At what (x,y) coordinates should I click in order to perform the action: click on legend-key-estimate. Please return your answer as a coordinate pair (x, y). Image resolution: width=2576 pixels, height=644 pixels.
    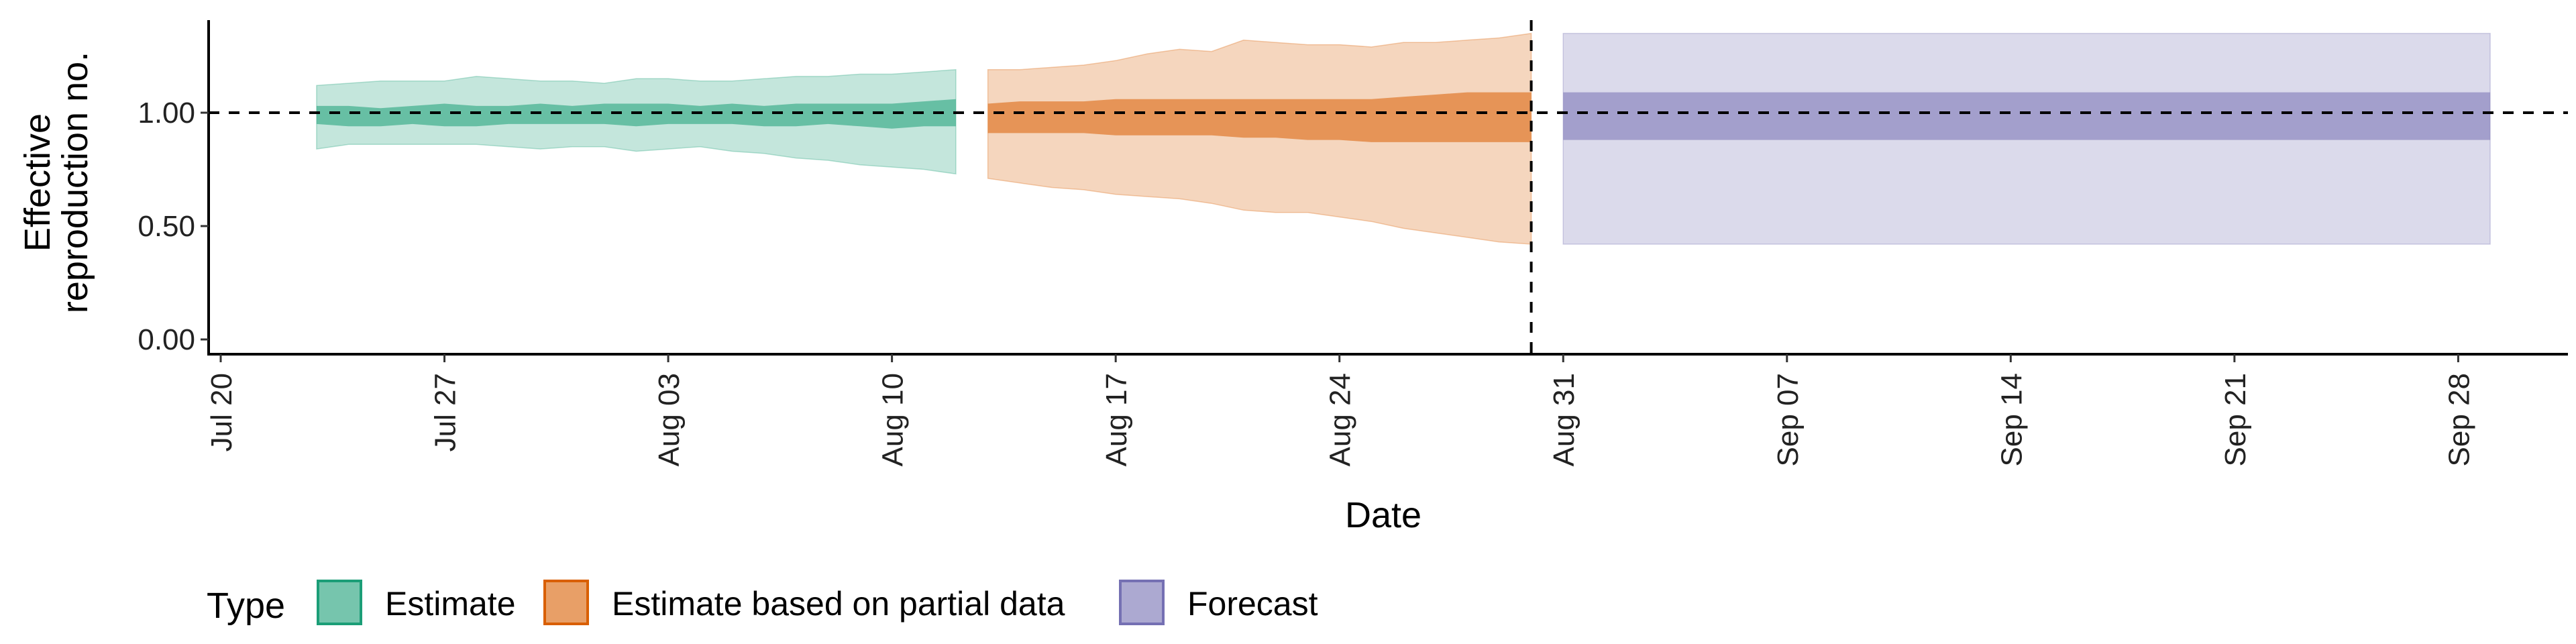
    Looking at the image, I should click on (339, 602).